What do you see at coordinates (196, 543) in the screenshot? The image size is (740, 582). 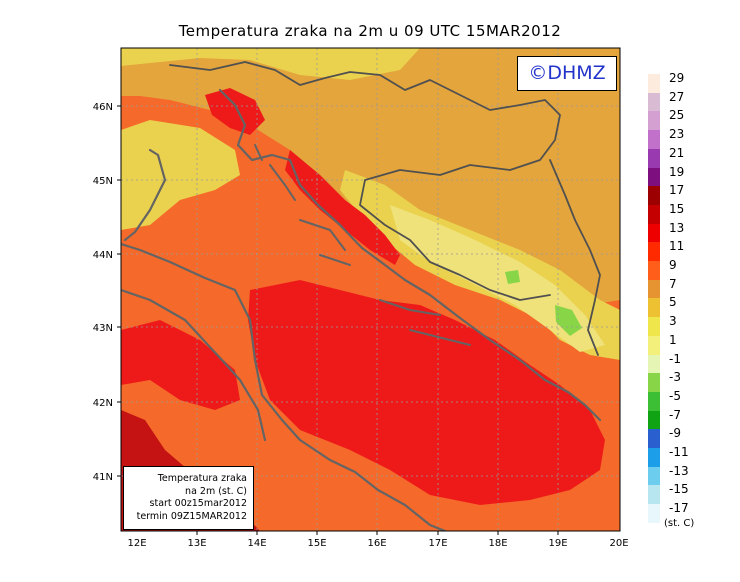 I see `lon-label: 13E` at bounding box center [196, 543].